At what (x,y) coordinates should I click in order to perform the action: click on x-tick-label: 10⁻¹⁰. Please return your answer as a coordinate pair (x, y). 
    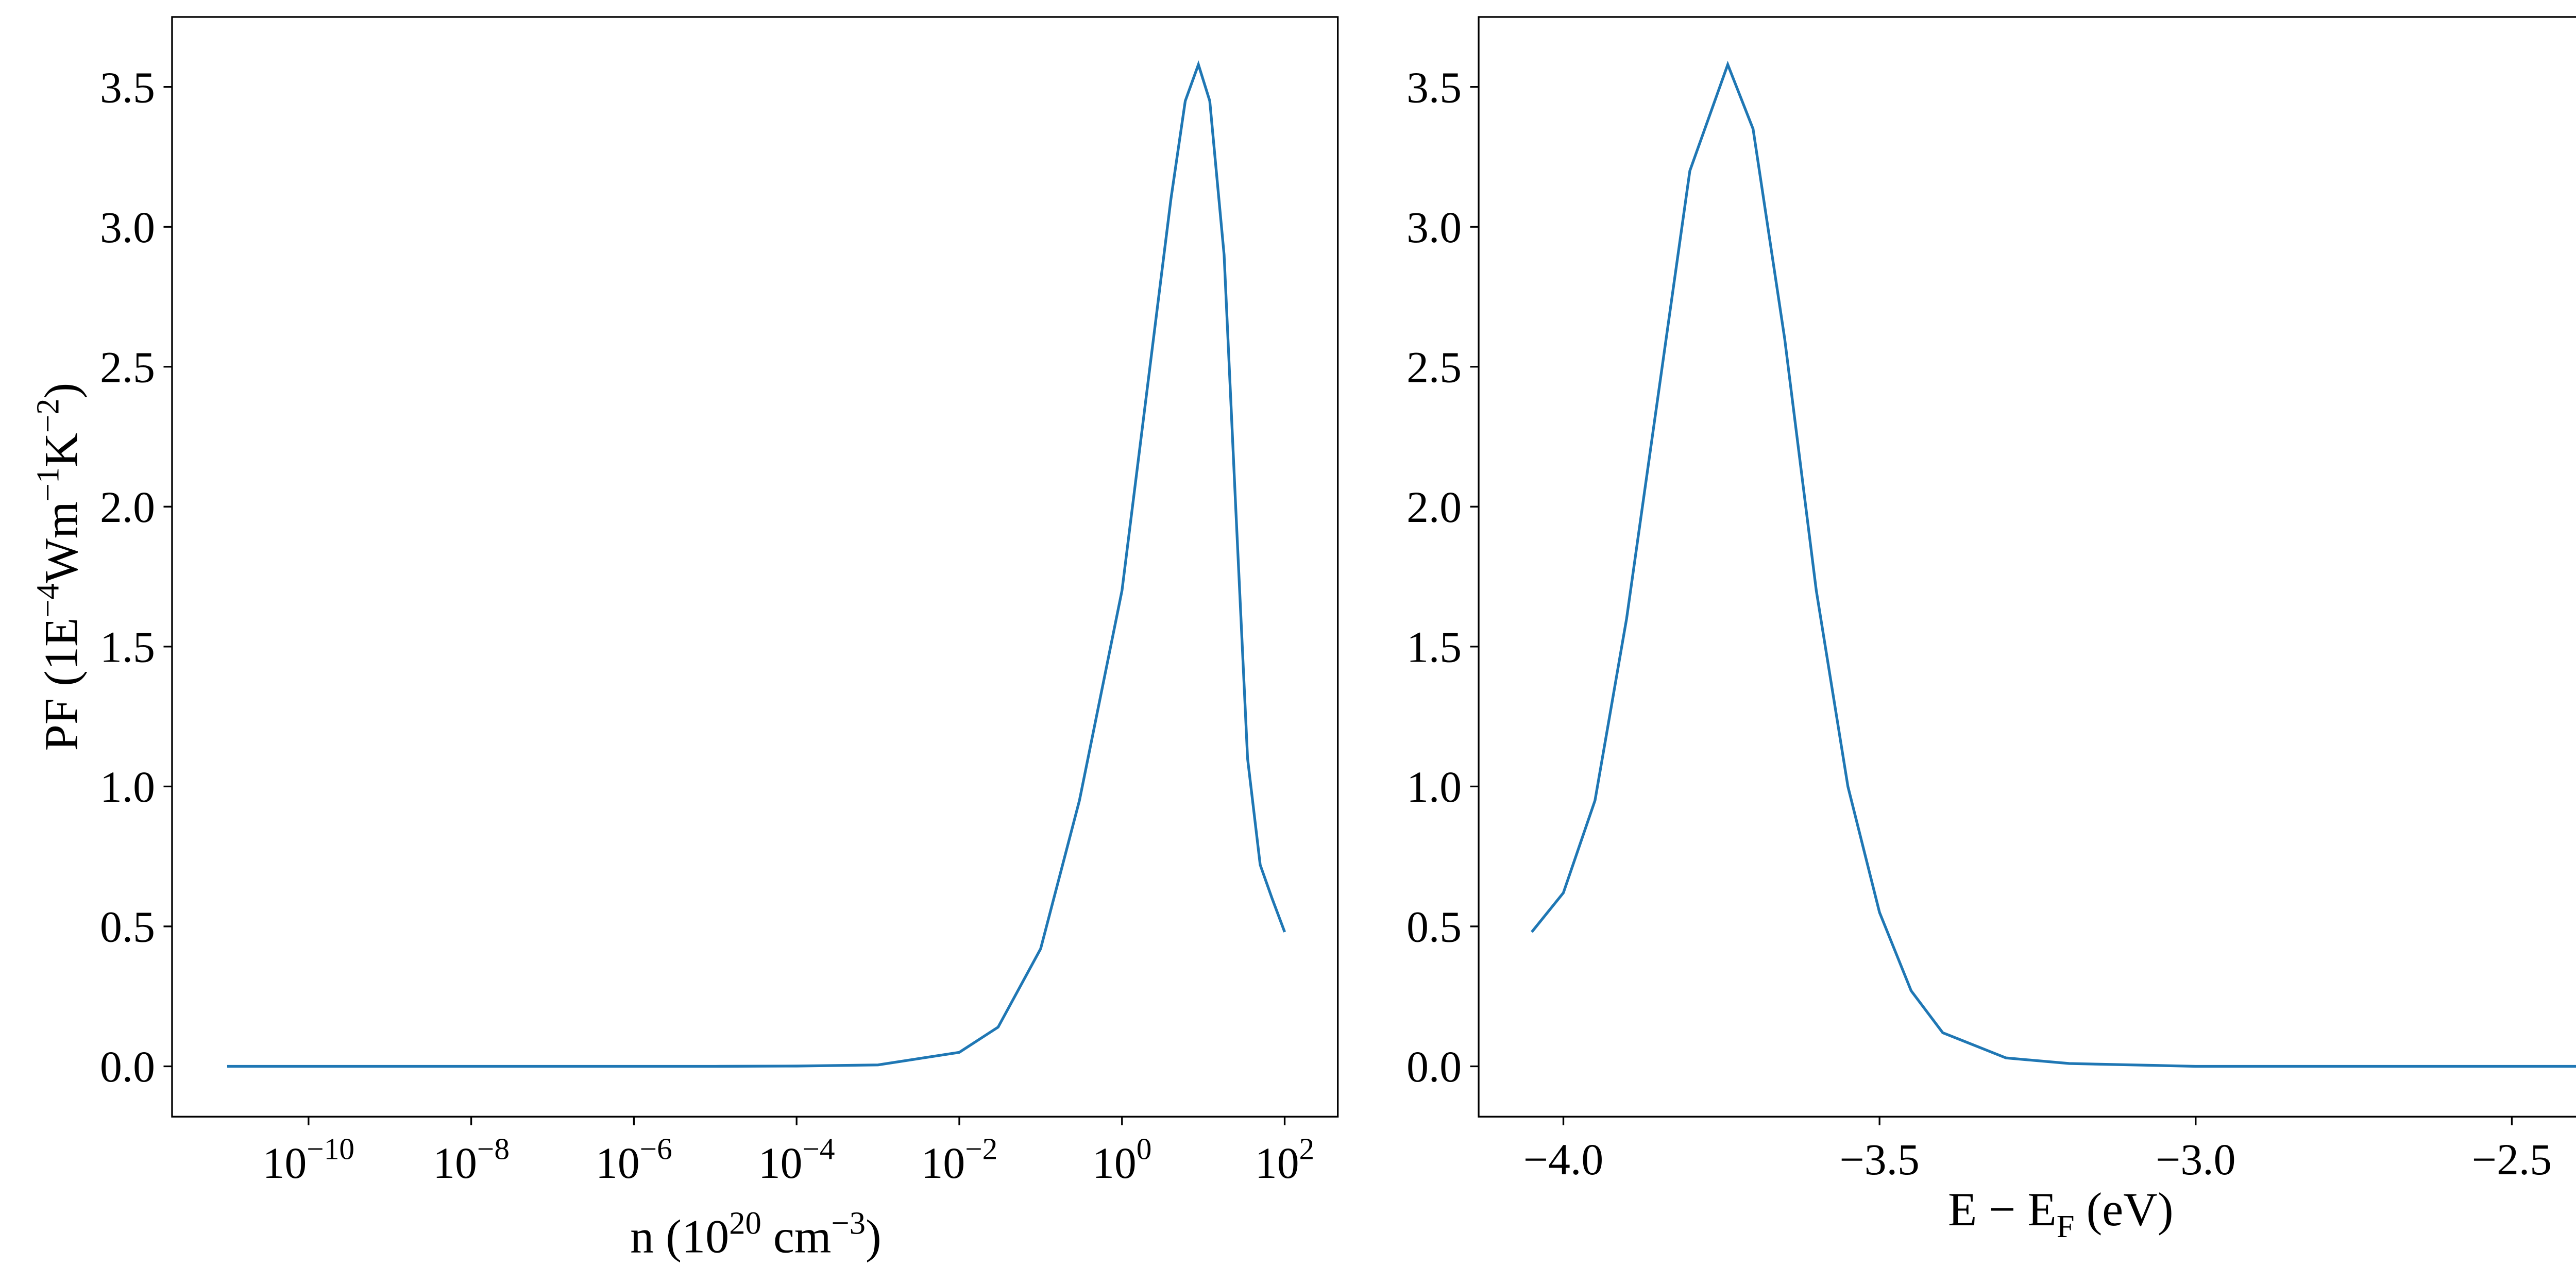
    Looking at the image, I should click on (308, 1160).